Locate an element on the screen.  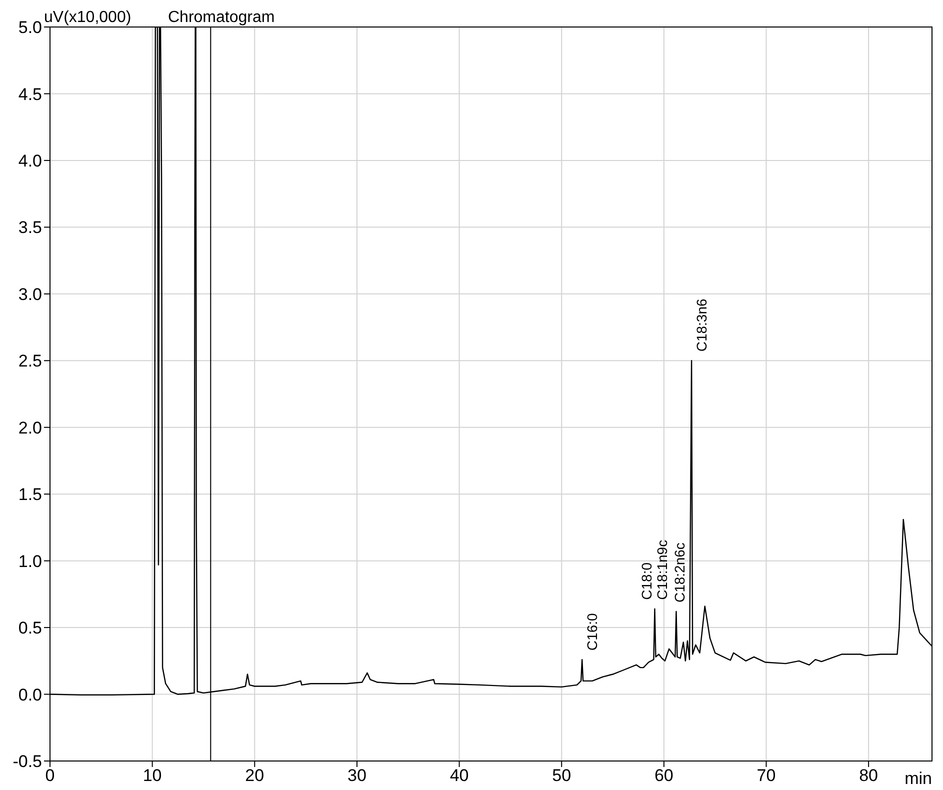
y-tick-label: 0.0 is located at coordinates (30, 694).